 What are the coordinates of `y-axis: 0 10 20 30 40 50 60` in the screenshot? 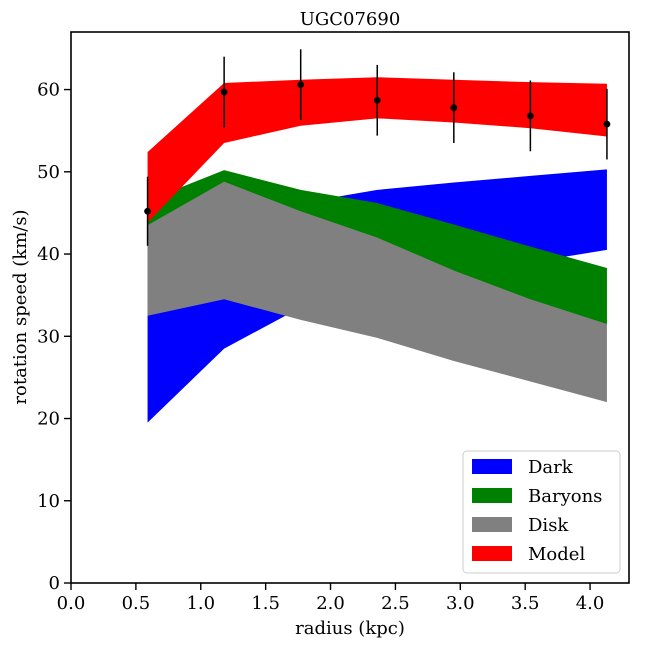 It's located at (54, 337).